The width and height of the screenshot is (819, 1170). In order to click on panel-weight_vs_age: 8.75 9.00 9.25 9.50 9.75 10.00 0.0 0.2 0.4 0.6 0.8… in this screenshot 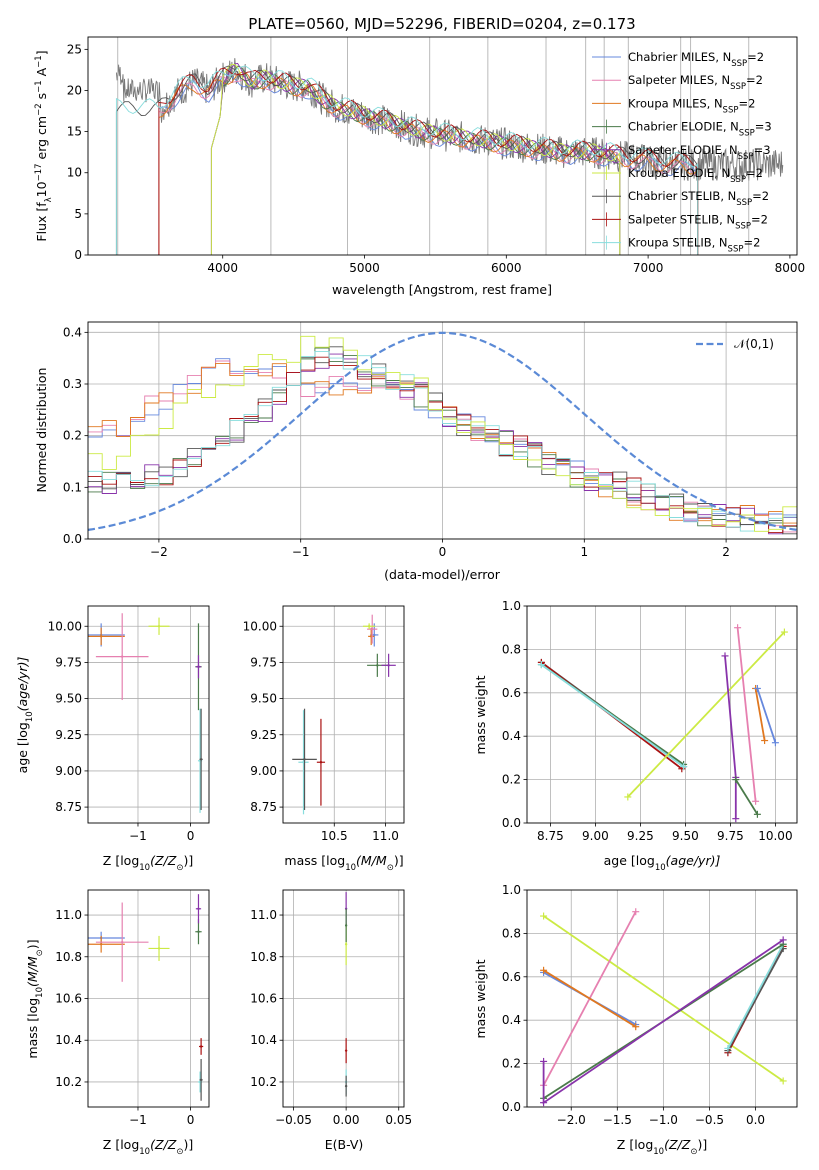, I will do `click(635, 736)`.